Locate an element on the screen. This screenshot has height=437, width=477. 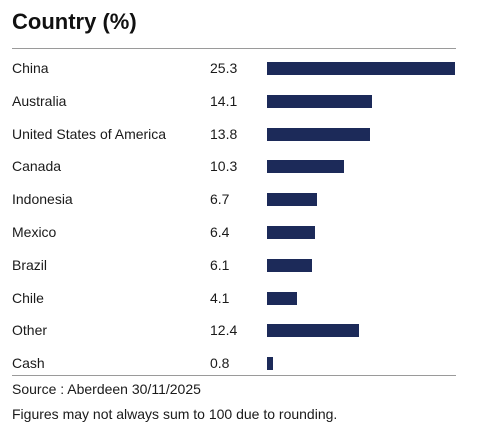
value-label: 4.1 is located at coordinates (220, 297).